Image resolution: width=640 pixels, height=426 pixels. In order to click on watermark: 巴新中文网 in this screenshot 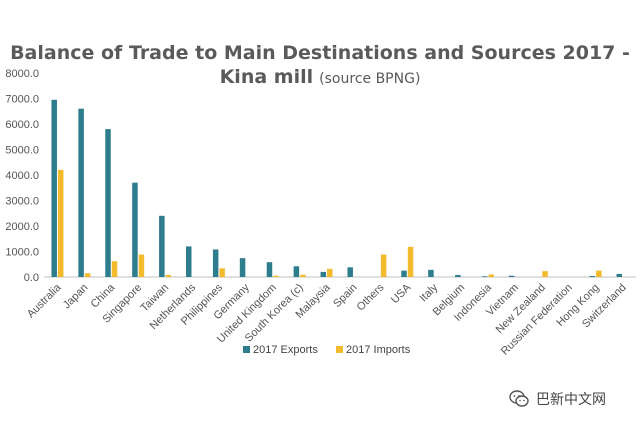, I will do `click(557, 399)`.